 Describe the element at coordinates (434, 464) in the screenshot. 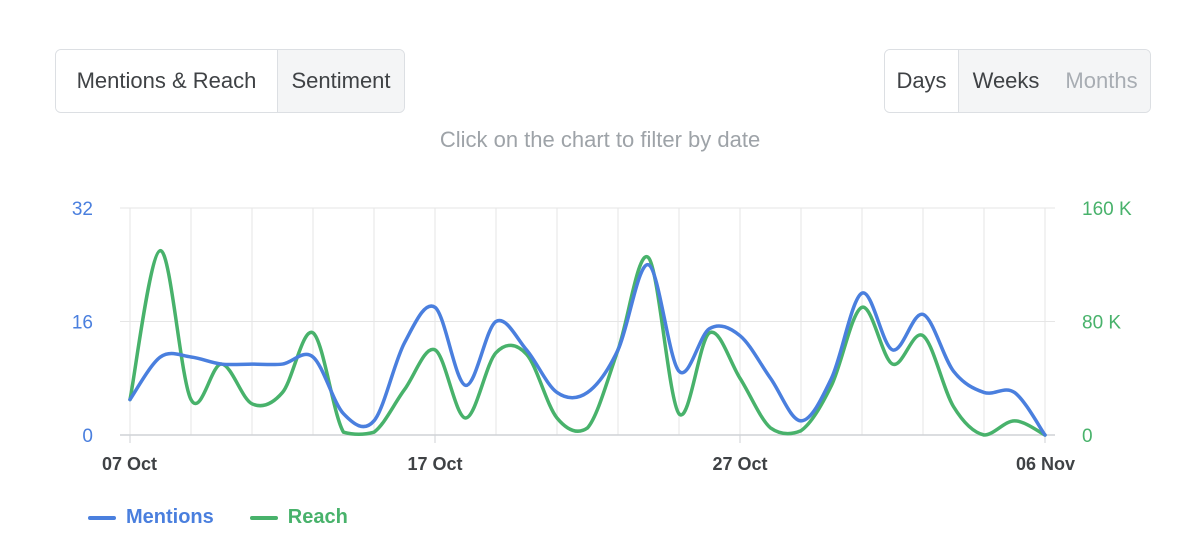

I see `x-tick-label: 17 Oct` at that location.